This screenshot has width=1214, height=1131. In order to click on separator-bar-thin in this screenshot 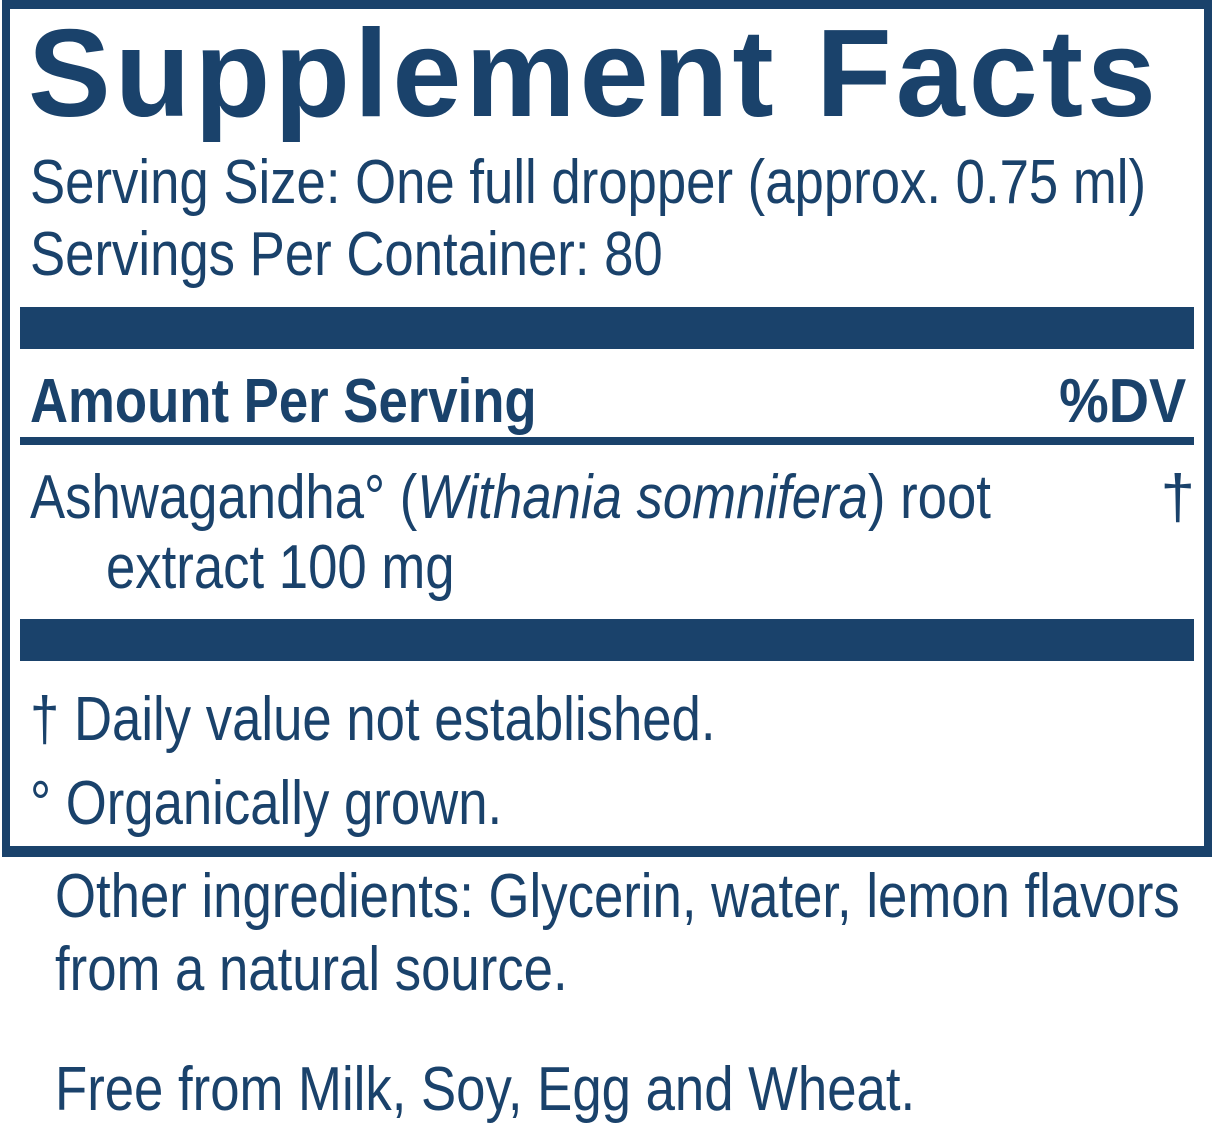, I will do `click(607, 441)`.